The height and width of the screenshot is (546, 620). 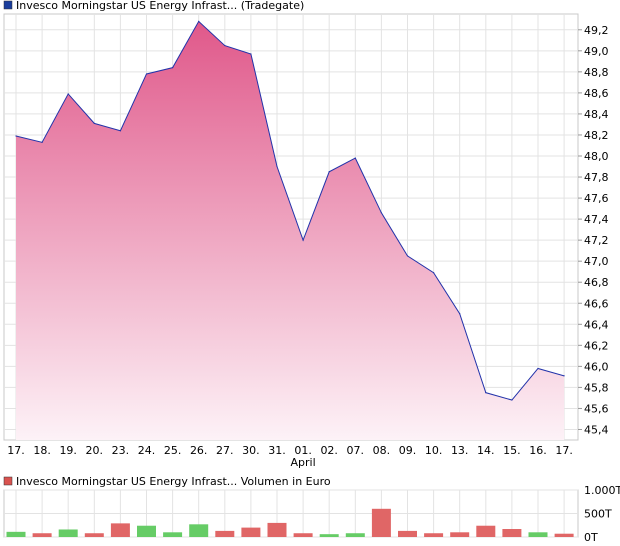 I want to click on y-tick-label: 46,4, so click(x=596, y=324).